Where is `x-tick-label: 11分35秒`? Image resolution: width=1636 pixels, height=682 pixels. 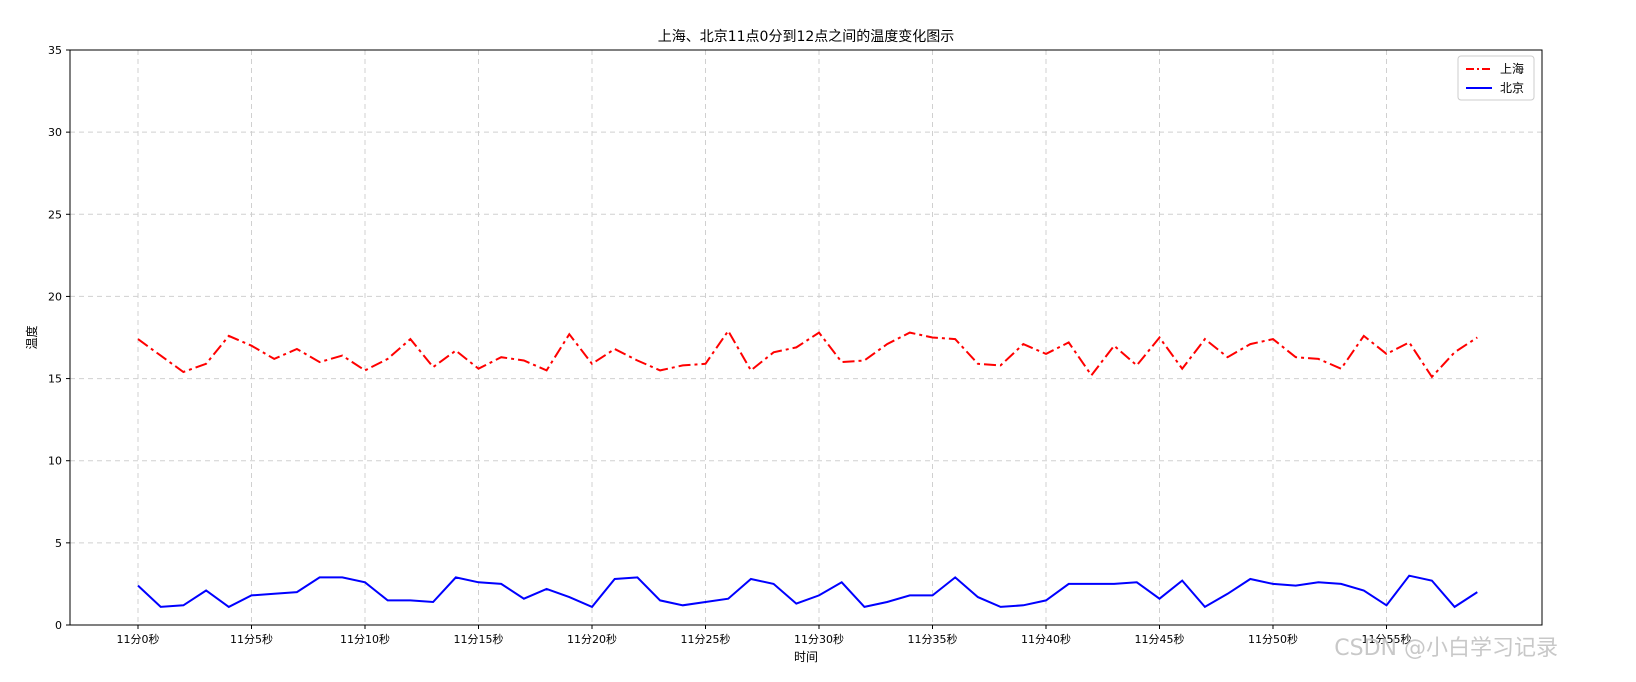 x-tick-label: 11分35秒 is located at coordinates (933, 639).